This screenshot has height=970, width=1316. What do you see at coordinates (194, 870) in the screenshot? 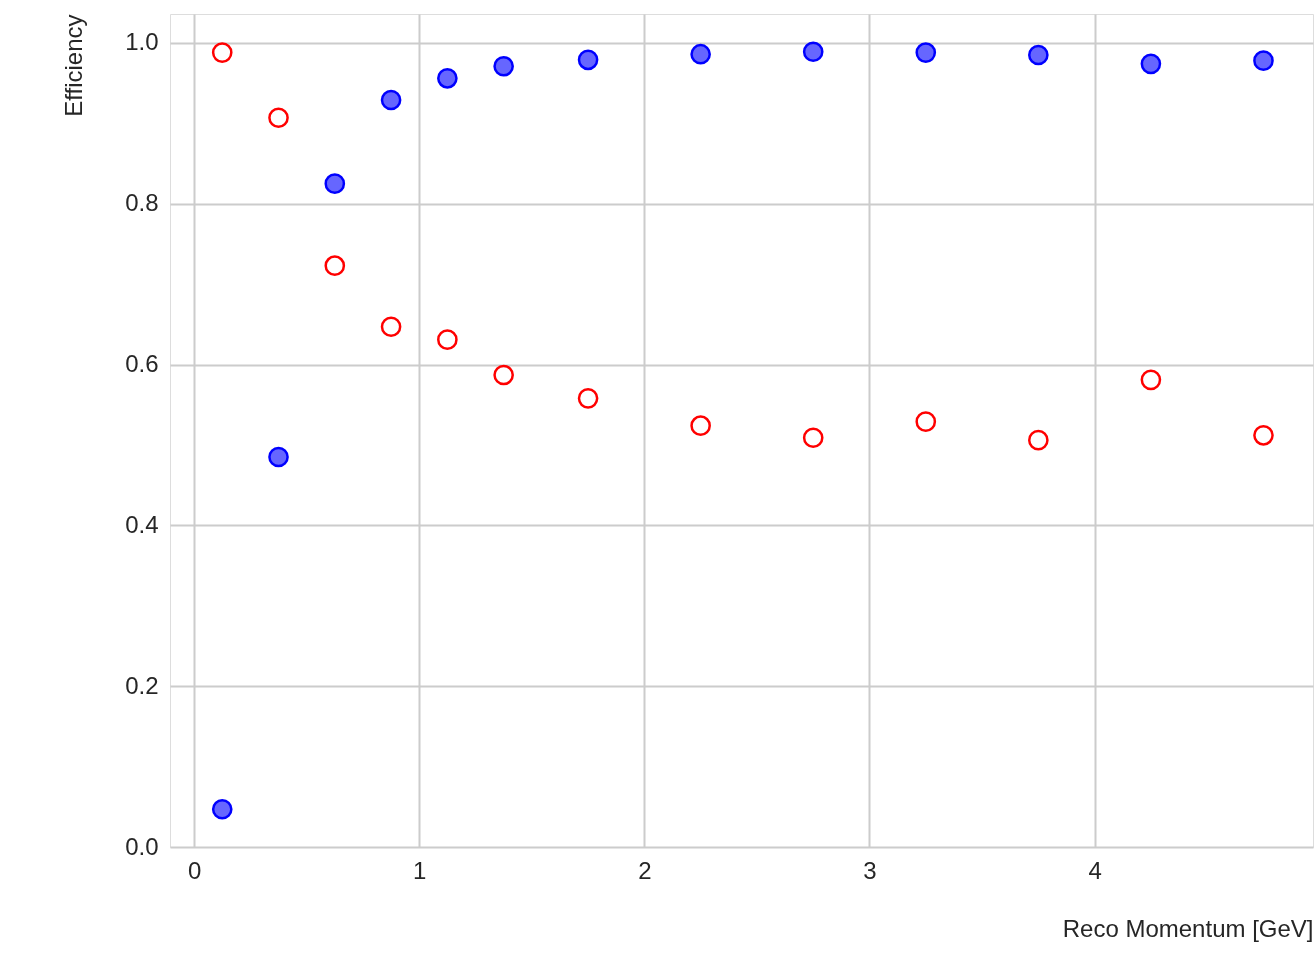
I see `x-tick-label: 0` at bounding box center [194, 870].